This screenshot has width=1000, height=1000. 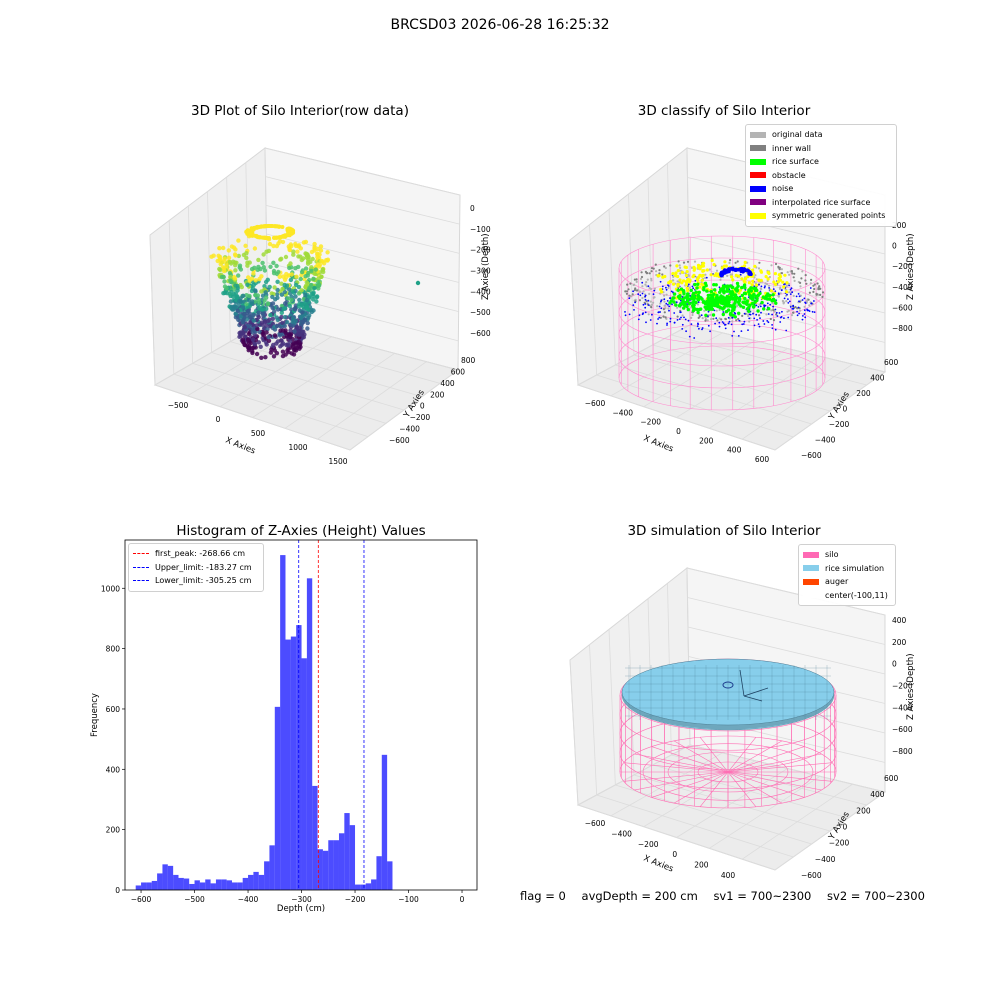 I want to click on sim-y-tick: 600, so click(x=891, y=778).